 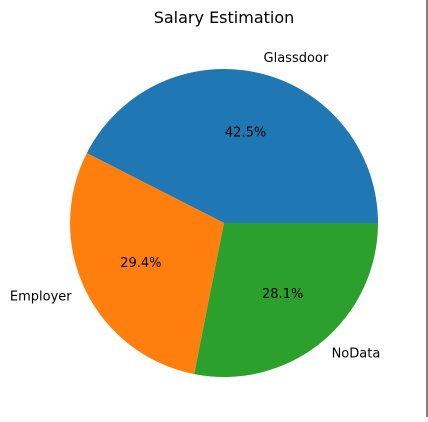 I want to click on pie-category-label: Employer, so click(x=41, y=297).